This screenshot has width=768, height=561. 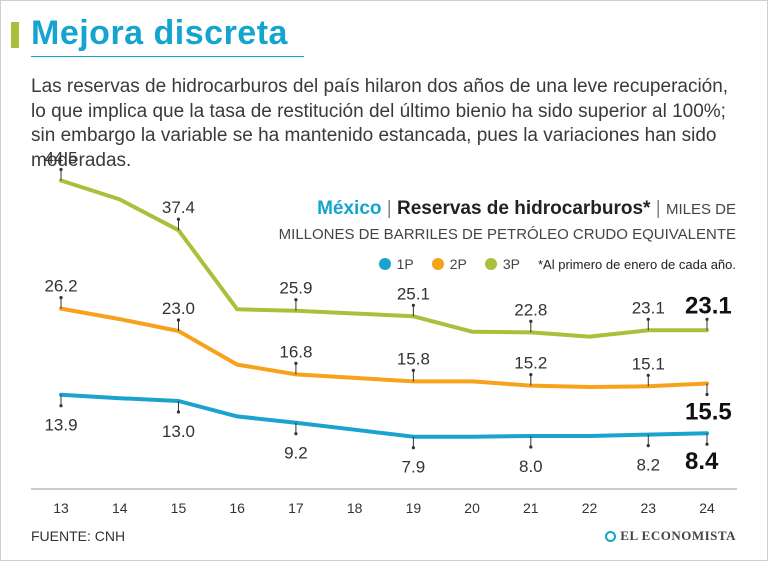 I want to click on brand-mark: EL ECONOMISTA, so click(x=670, y=536).